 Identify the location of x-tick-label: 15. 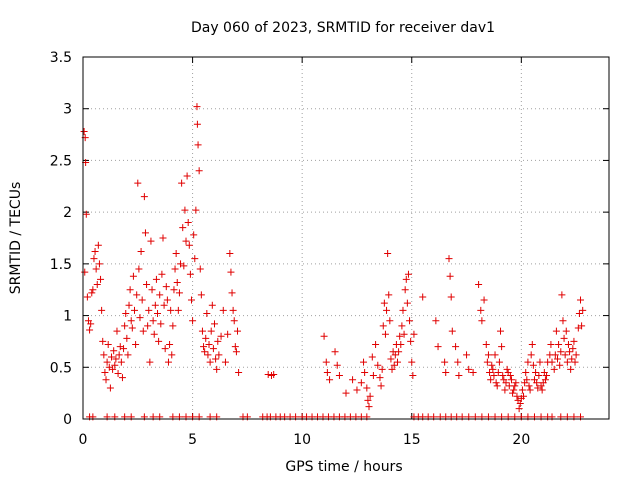
(412, 440).